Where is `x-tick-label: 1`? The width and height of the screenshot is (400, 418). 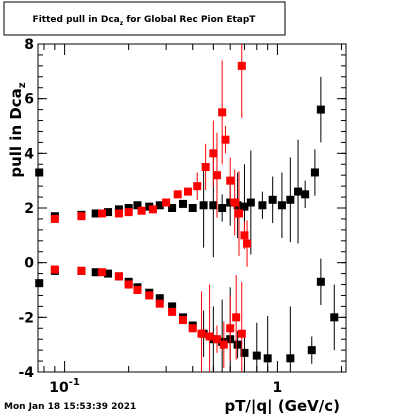 x-tick-label: 1 is located at coordinates (278, 388).